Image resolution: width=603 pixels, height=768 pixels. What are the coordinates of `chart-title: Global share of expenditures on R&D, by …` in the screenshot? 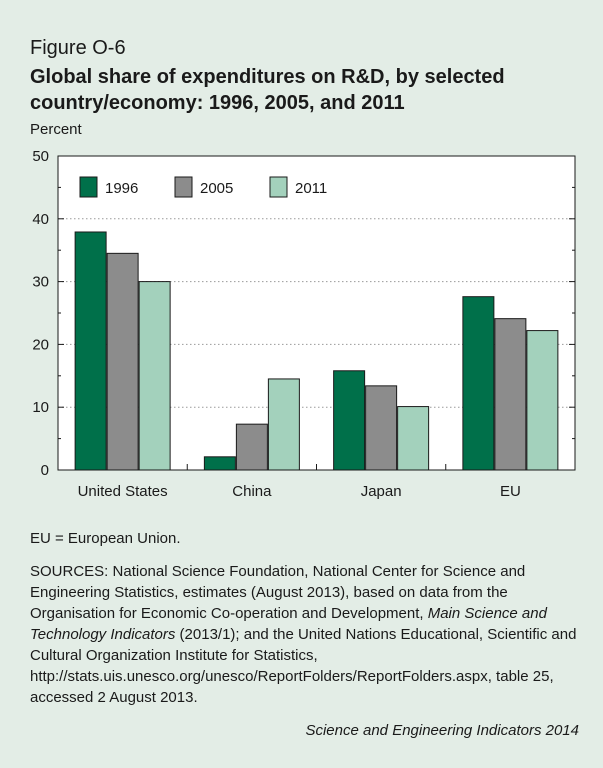 It's located at (267, 90).